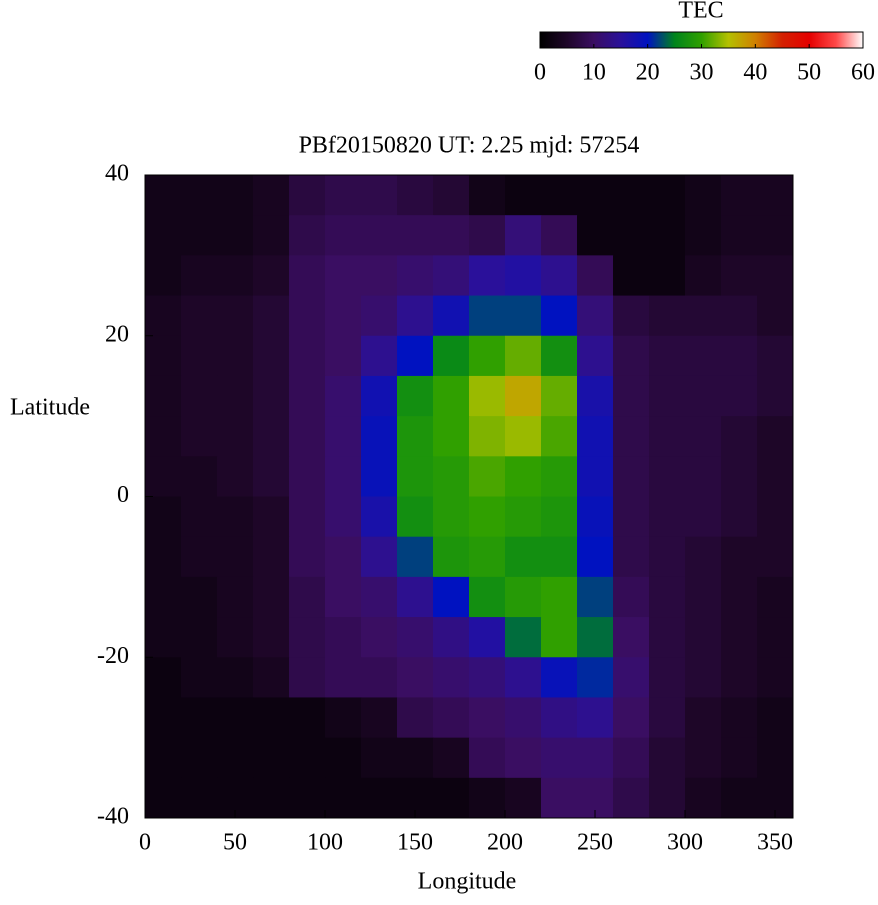  What do you see at coordinates (113, 656) in the screenshot?
I see `y-tick-label: -20` at bounding box center [113, 656].